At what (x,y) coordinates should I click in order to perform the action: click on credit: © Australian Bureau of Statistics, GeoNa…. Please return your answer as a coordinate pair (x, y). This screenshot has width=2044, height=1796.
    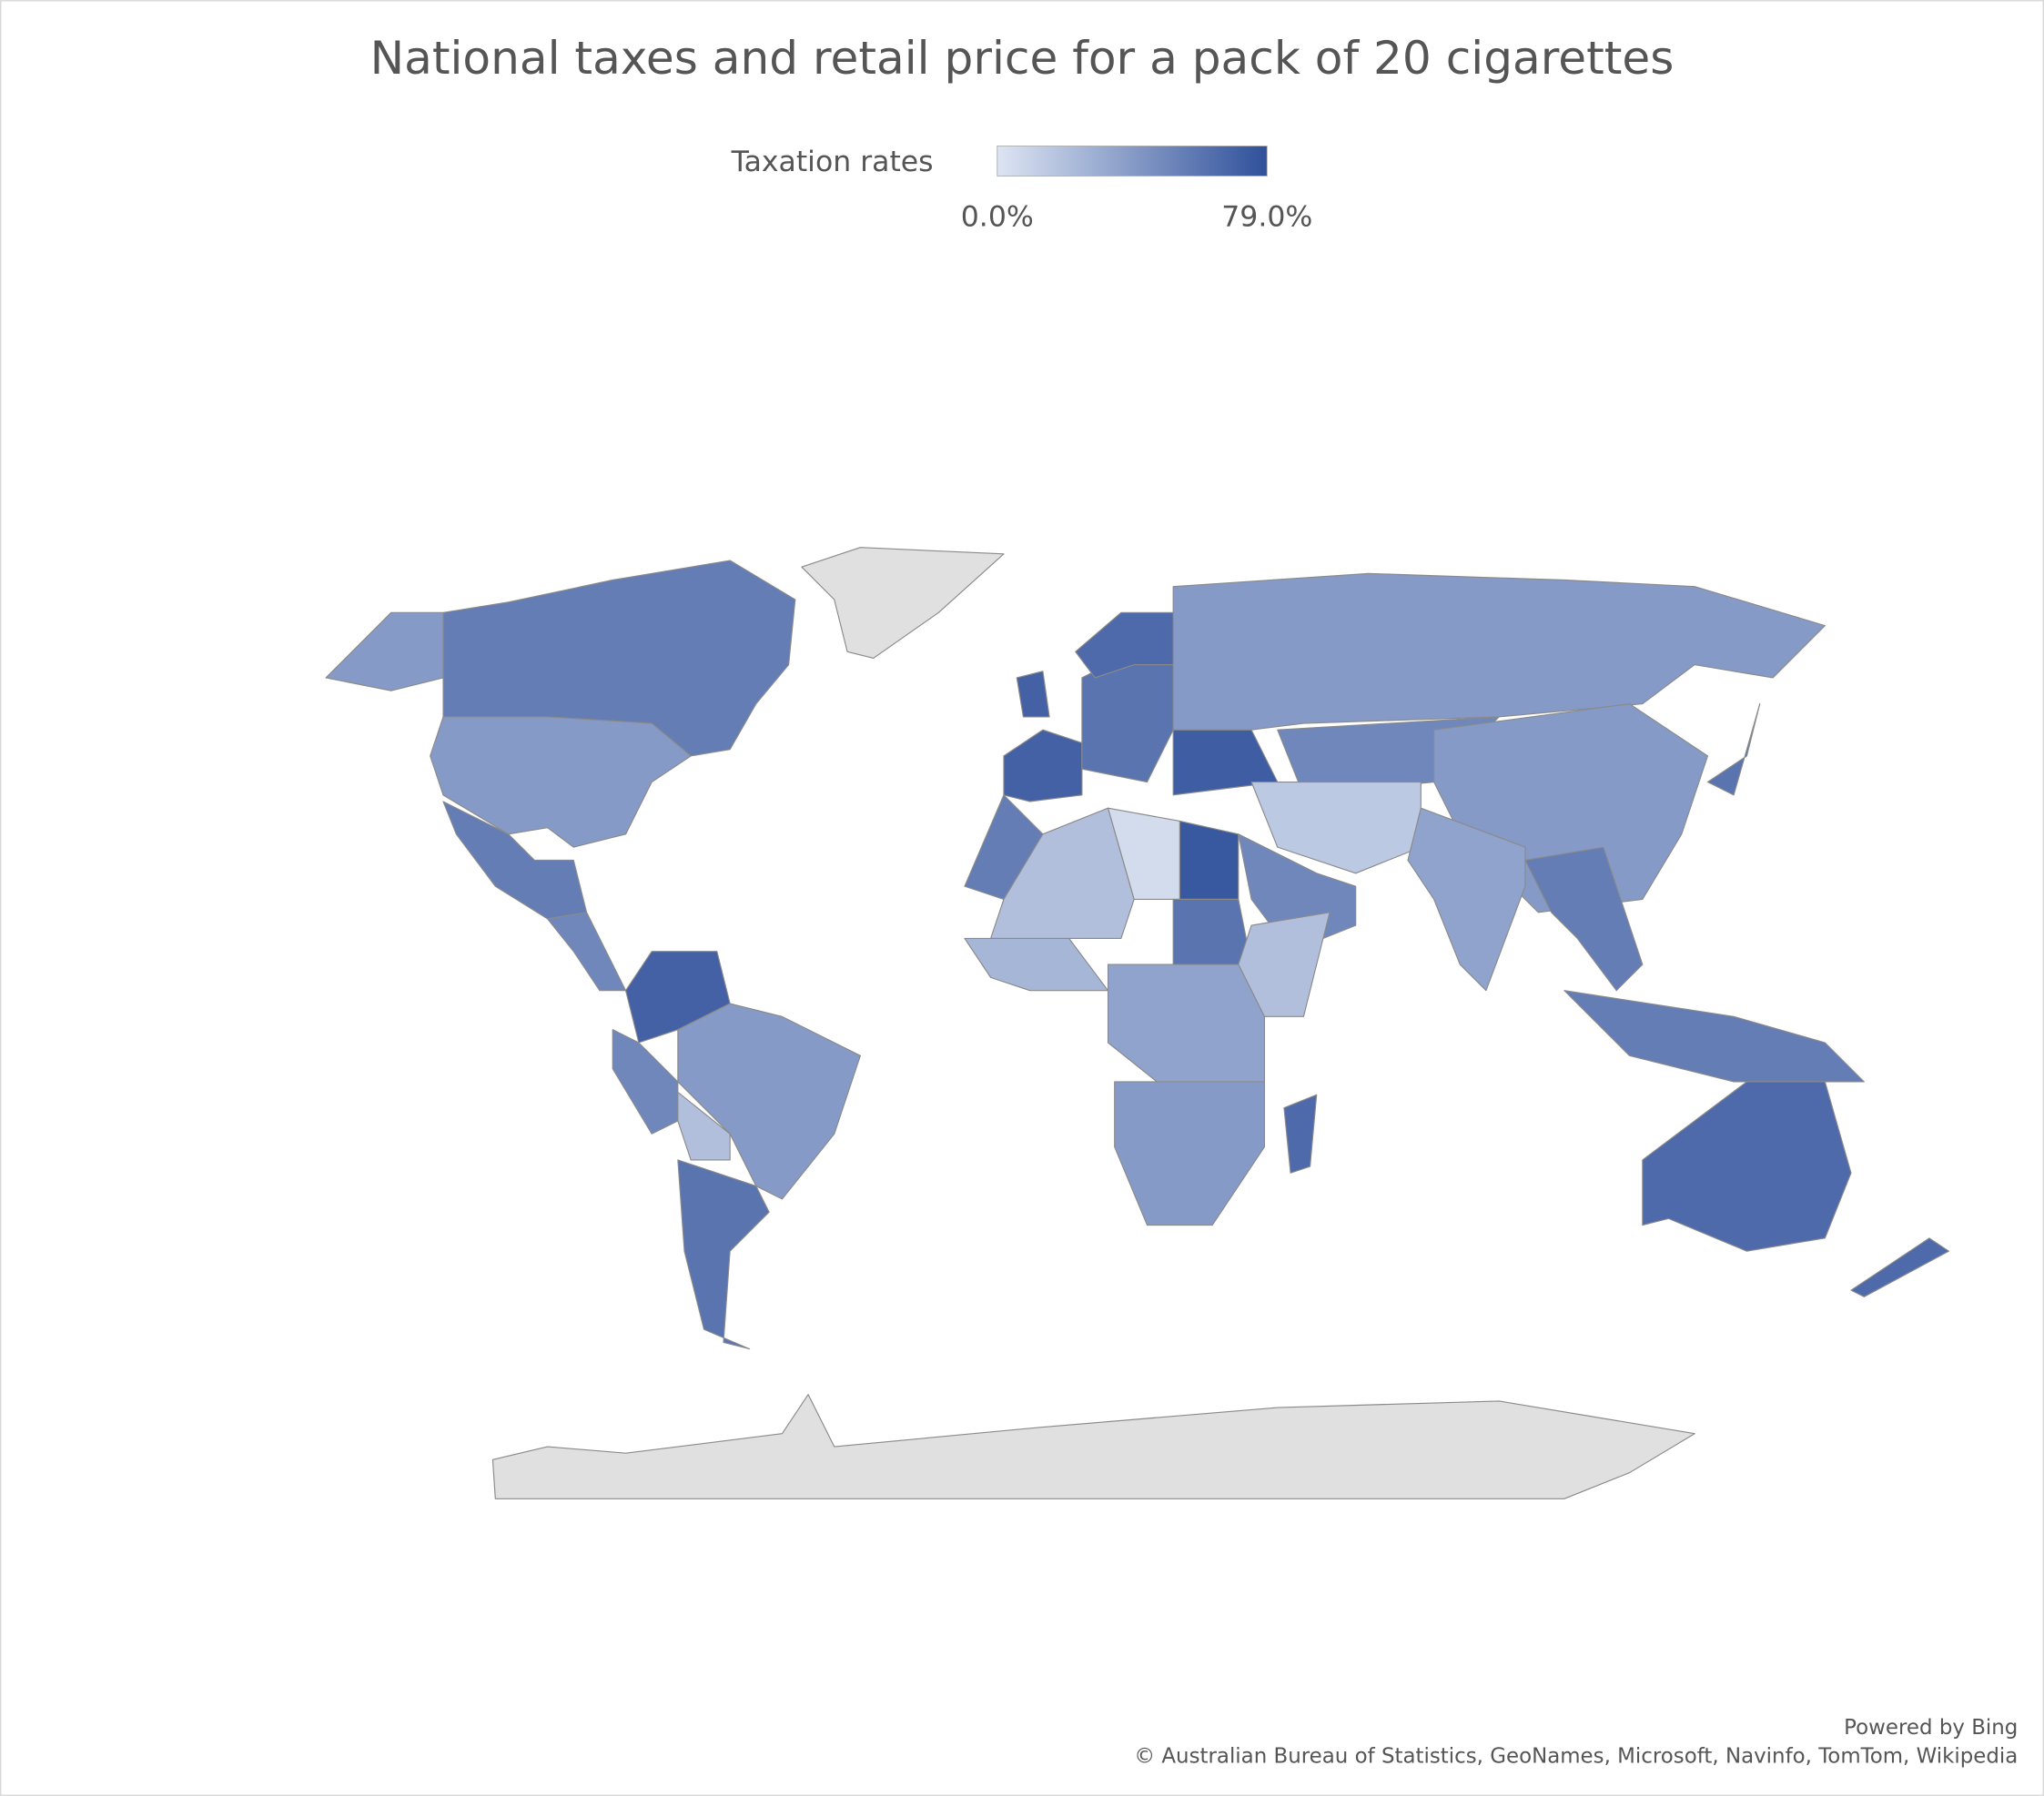
    Looking at the image, I should click on (1576, 1756).